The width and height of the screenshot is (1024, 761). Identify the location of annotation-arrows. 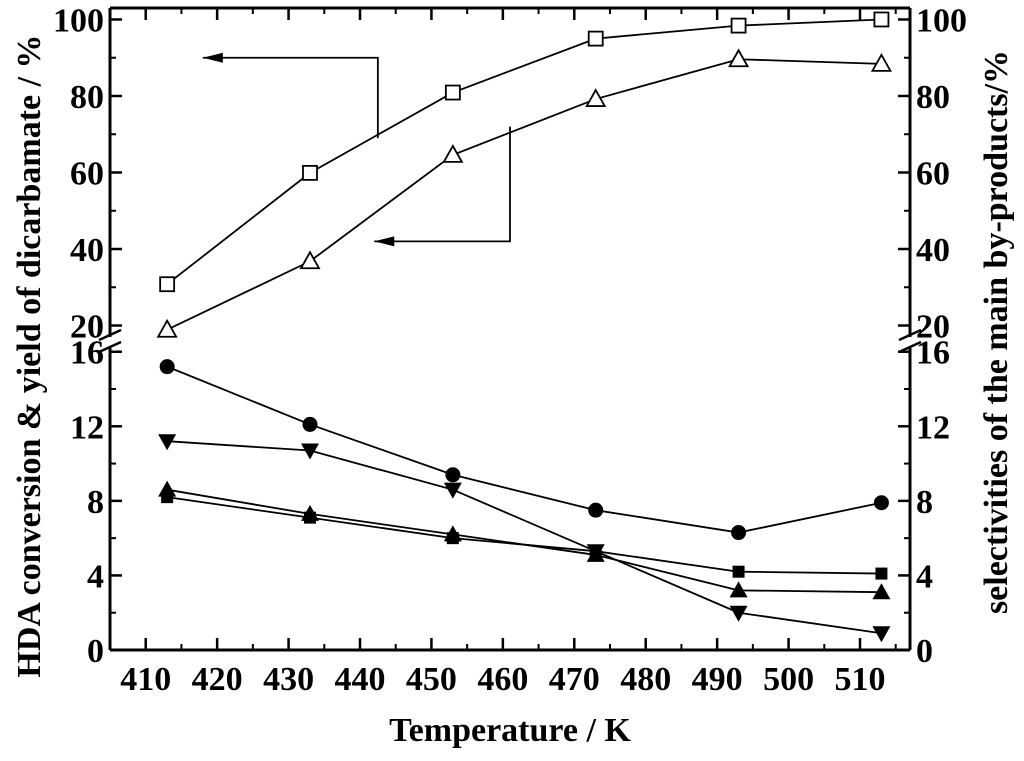
(356, 149).